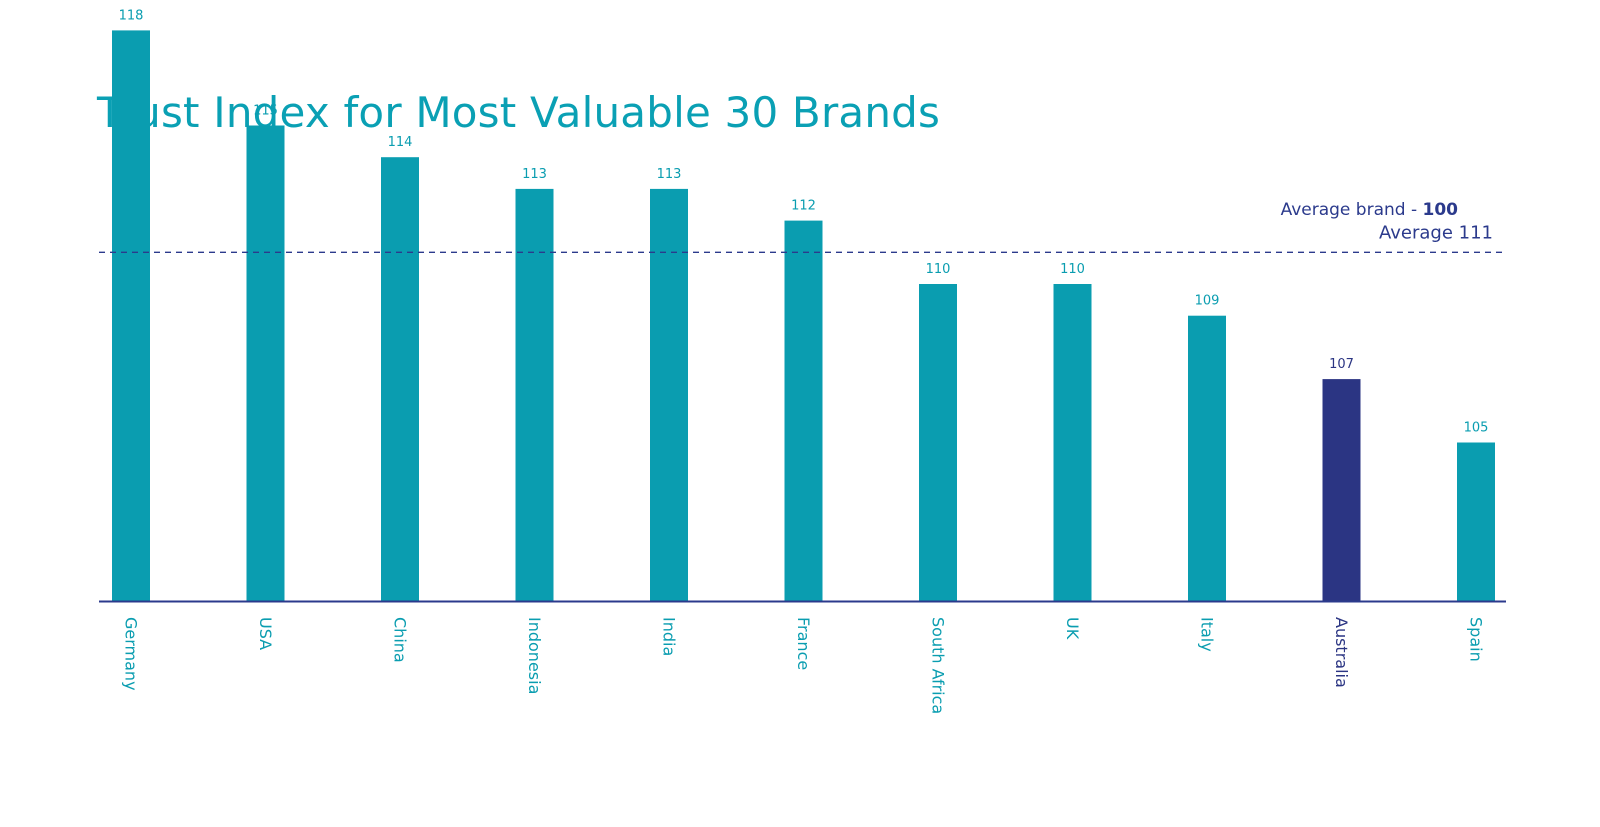 The height and width of the screenshot is (827, 1600). Describe the element at coordinates (669, 636) in the screenshot. I see `category-label-india: India` at that location.